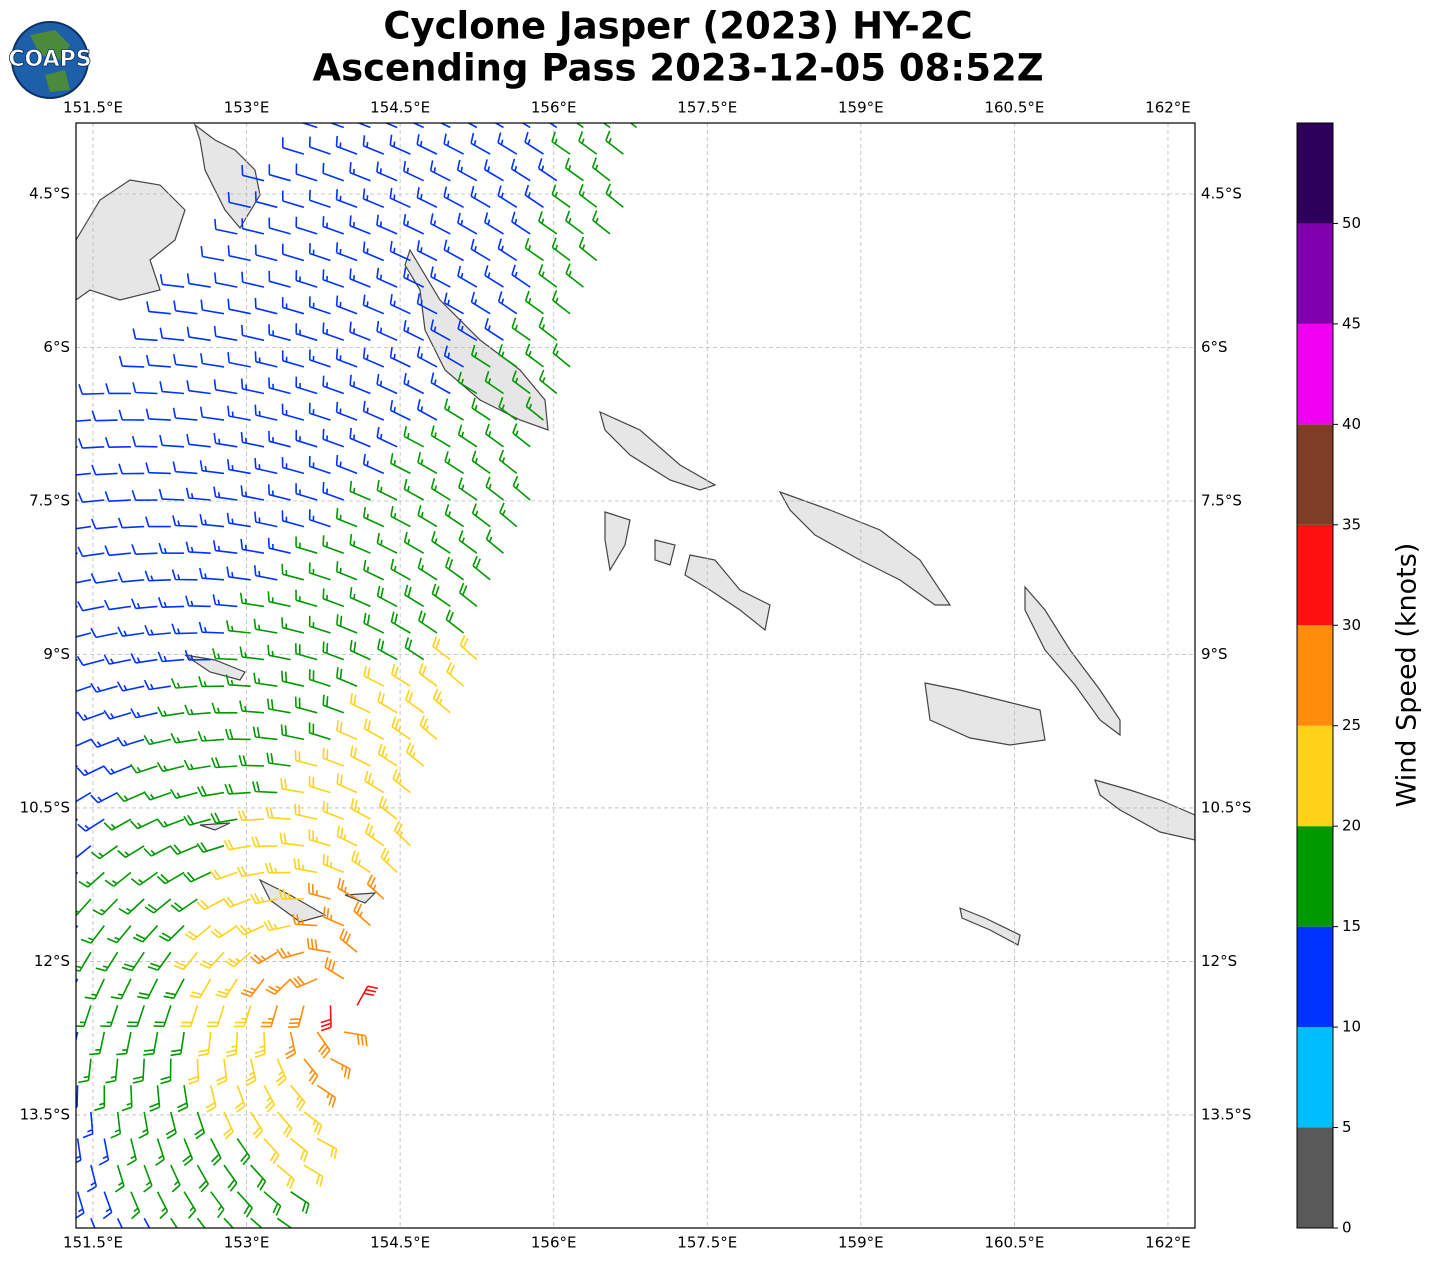 The width and height of the screenshot is (1434, 1268). I want to click on island, so click(131, 240).